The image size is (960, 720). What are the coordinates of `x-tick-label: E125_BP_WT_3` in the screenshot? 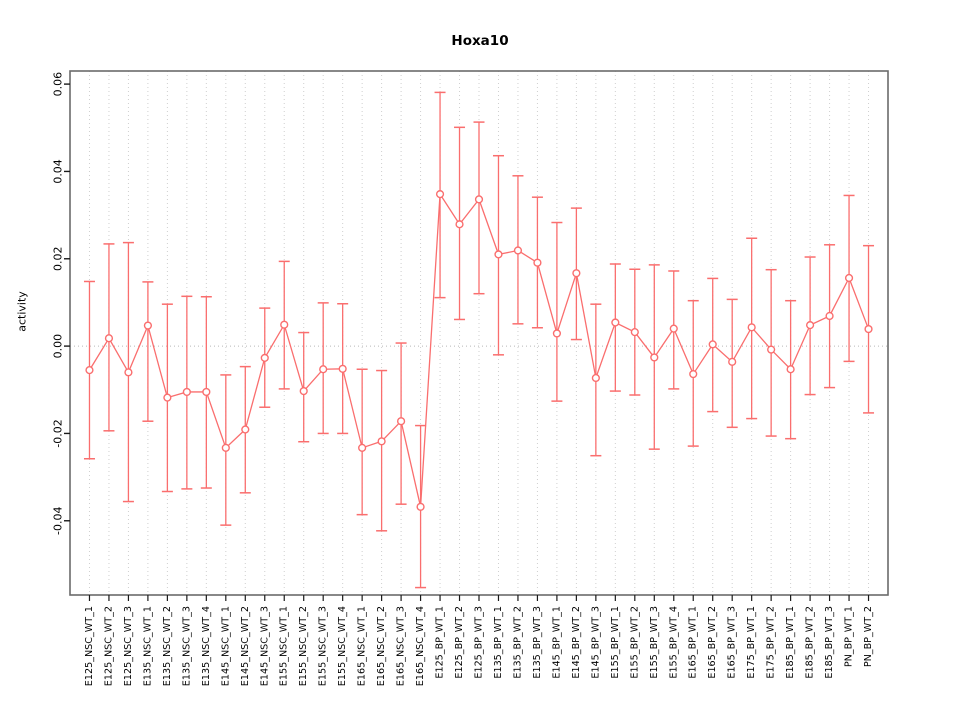 It's located at (479, 642).